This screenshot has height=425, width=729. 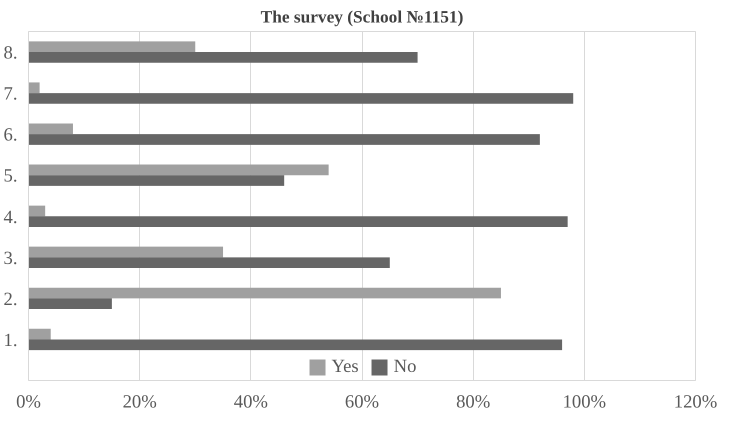 What do you see at coordinates (11, 299) in the screenshot?
I see `y-tick-label: 2.` at bounding box center [11, 299].